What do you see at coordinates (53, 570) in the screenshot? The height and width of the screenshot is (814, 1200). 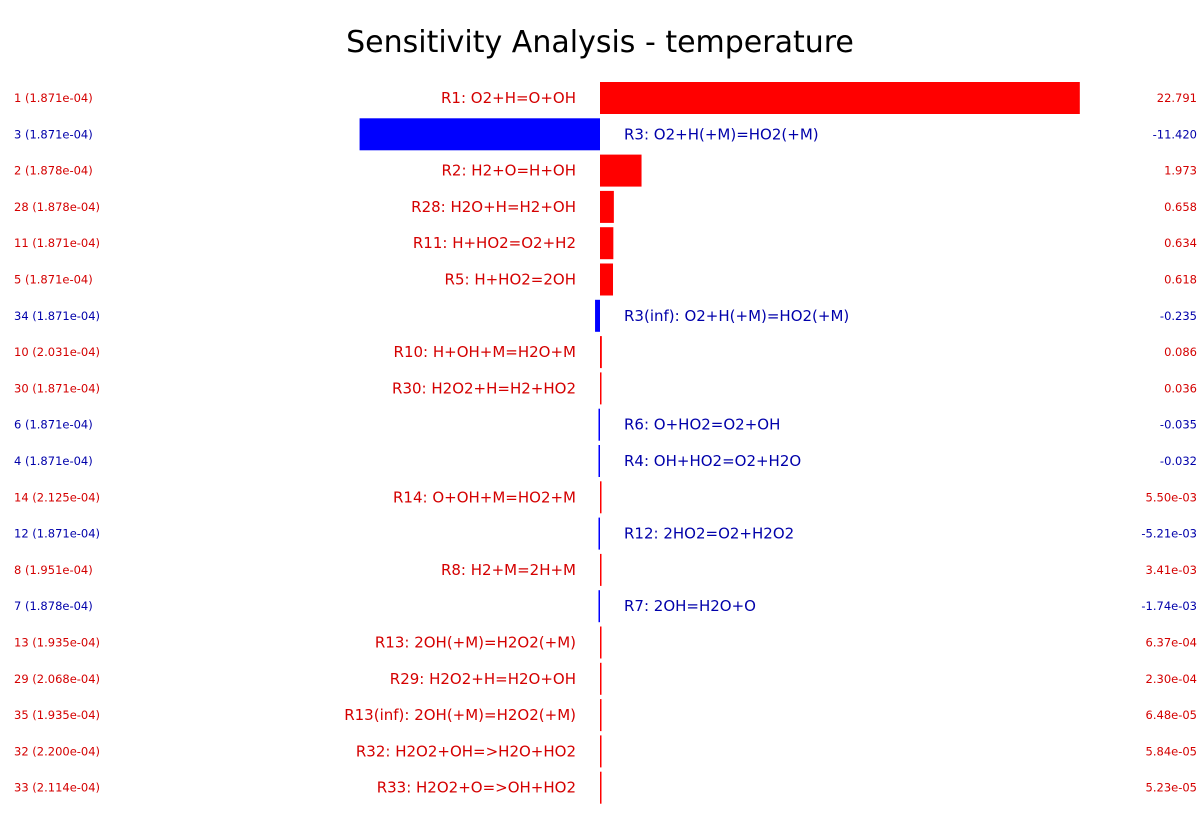 I see `row-rank-label: 8 (1.951e-04)` at bounding box center [53, 570].